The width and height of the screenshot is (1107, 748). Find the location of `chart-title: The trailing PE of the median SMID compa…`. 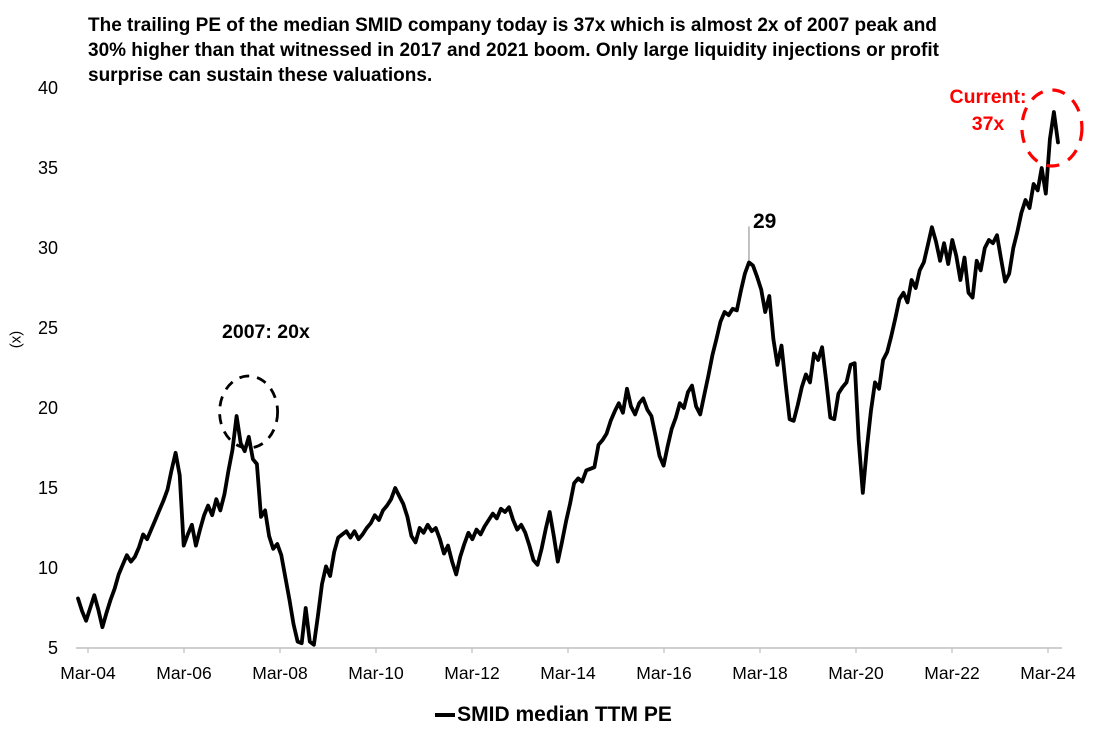

chart-title: The trailing PE of the median SMID compa… is located at coordinates (513, 50).